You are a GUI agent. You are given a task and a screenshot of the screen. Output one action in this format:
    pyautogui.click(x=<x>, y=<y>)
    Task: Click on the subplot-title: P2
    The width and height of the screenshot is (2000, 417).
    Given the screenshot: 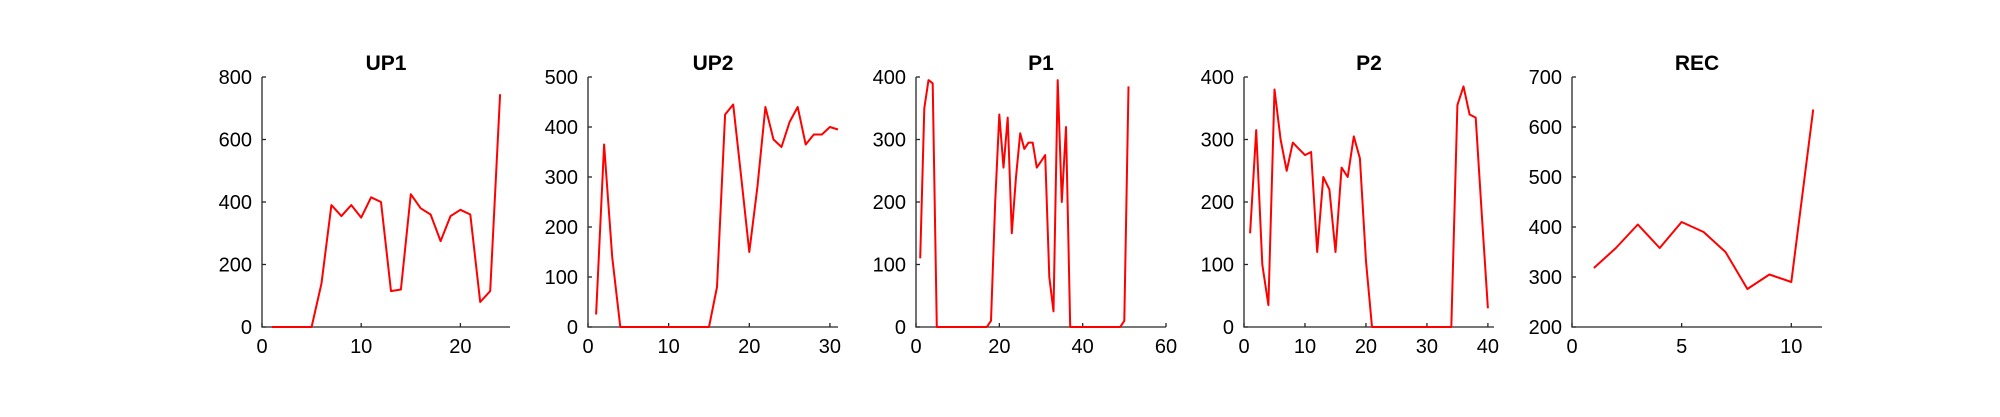 What is the action you would take?
    pyautogui.click(x=1369, y=63)
    